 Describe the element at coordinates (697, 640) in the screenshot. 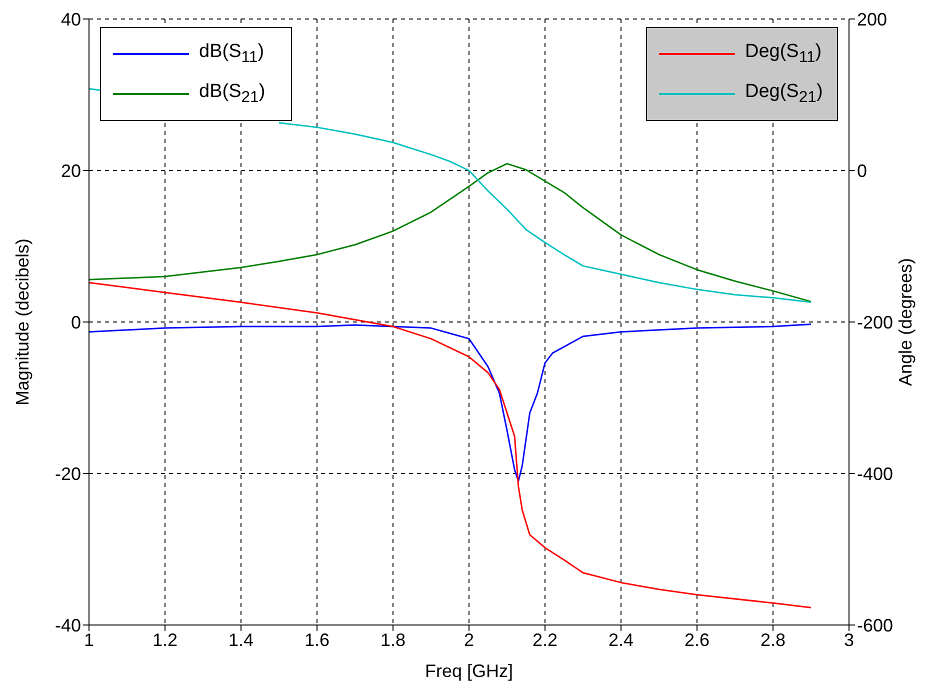

I see `x-tick-label: 2.6` at that location.